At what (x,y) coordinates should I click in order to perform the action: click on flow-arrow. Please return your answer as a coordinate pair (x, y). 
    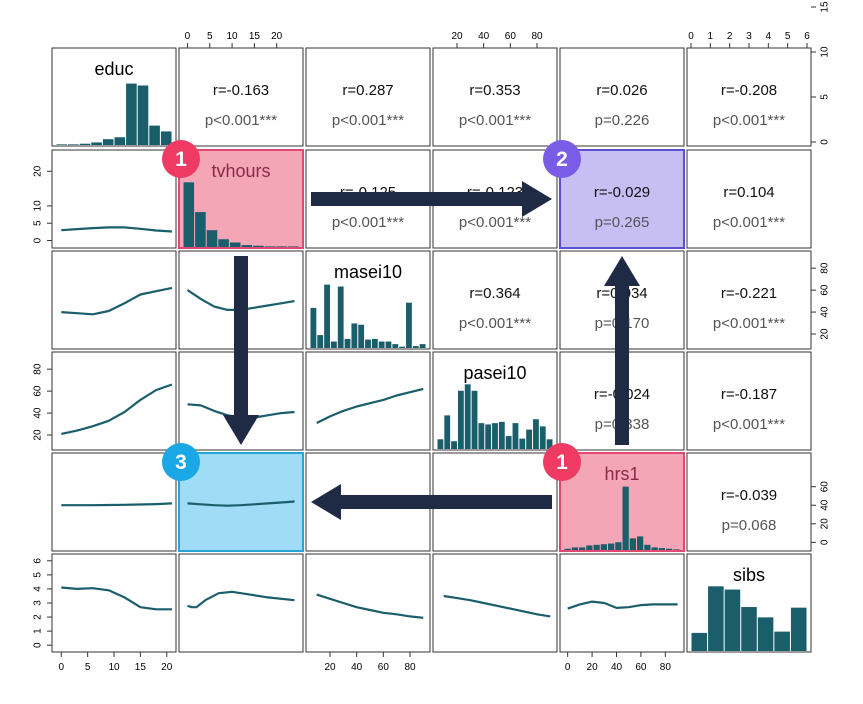
    Looking at the image, I should click on (622, 350).